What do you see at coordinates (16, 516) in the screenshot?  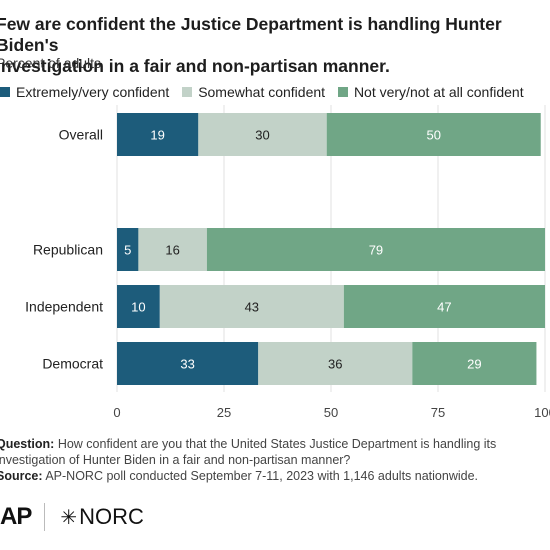 I see `ap-logo: AP` at bounding box center [16, 516].